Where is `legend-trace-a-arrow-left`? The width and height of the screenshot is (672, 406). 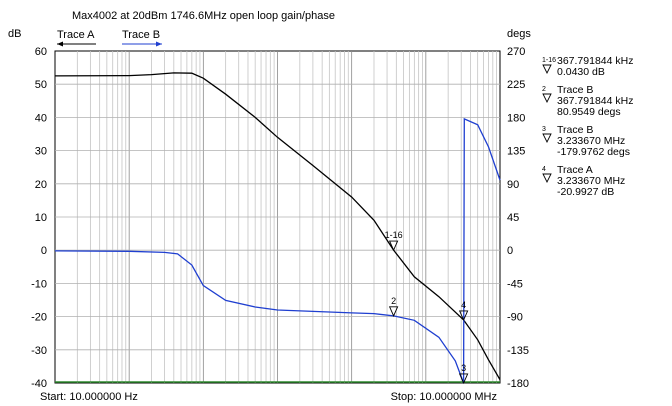
legend-trace-a-arrow-left is located at coordinates (60, 44).